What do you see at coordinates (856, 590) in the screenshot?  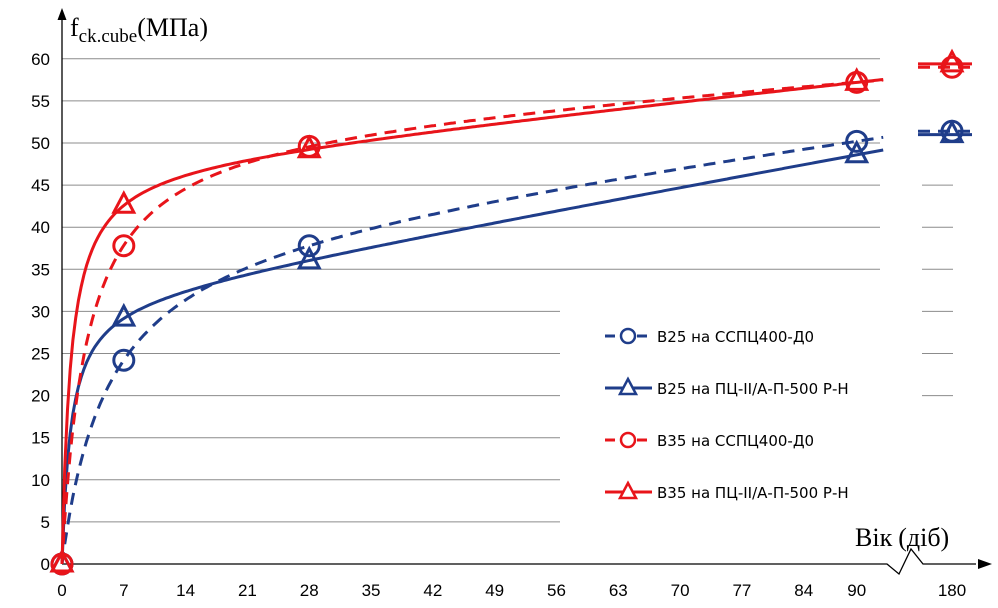 I see `x-tick-90: 90` at bounding box center [856, 590].